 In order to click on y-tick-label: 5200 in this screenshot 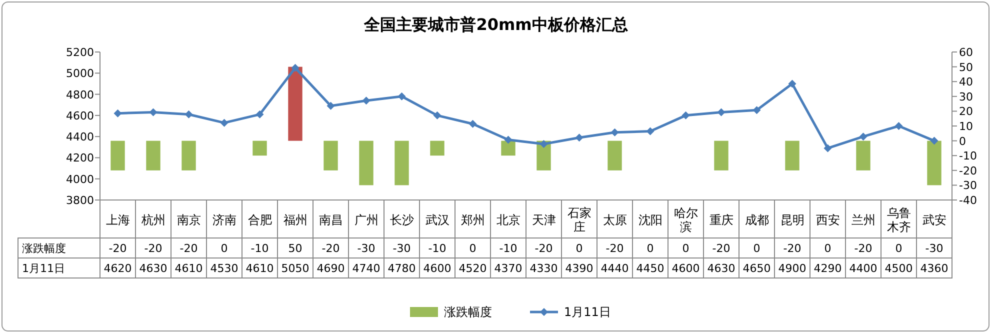, I will do `click(80, 52)`.